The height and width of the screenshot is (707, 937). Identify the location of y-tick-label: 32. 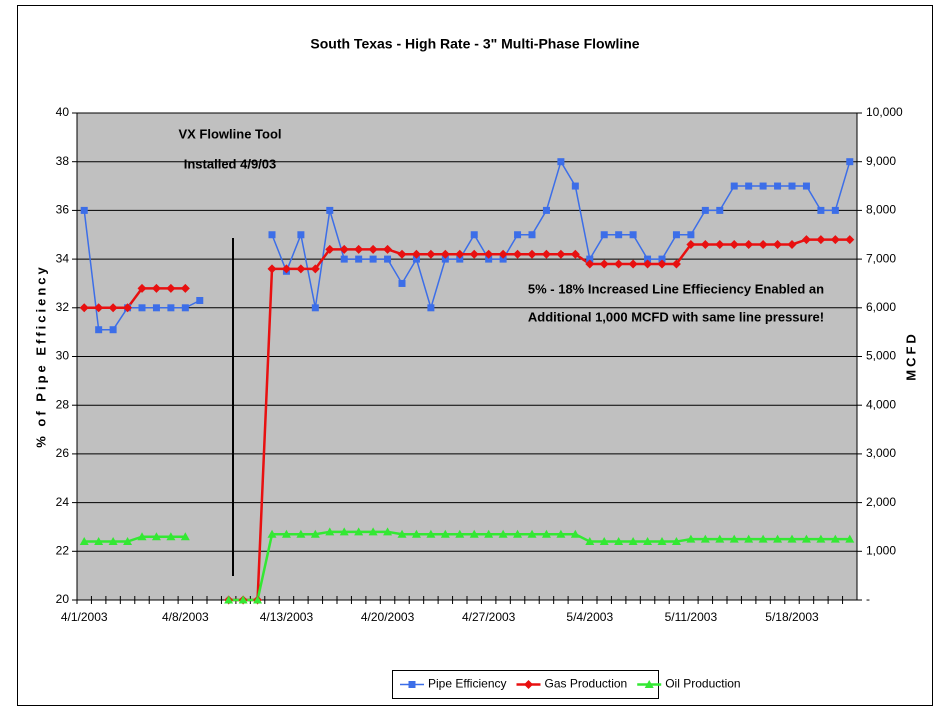
(63, 307).